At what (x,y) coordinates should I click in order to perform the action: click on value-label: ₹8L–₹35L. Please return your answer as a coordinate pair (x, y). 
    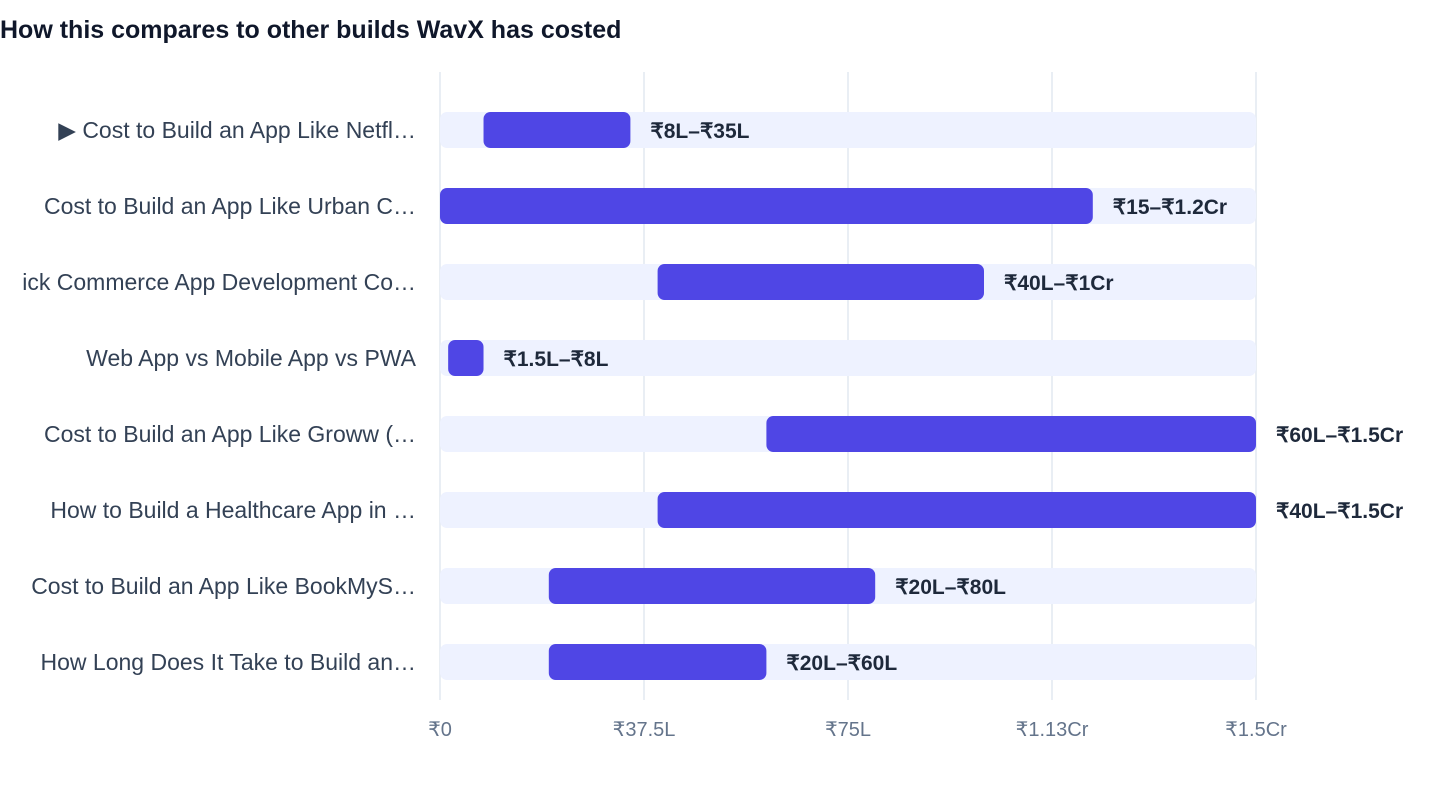
    Looking at the image, I should click on (699, 131).